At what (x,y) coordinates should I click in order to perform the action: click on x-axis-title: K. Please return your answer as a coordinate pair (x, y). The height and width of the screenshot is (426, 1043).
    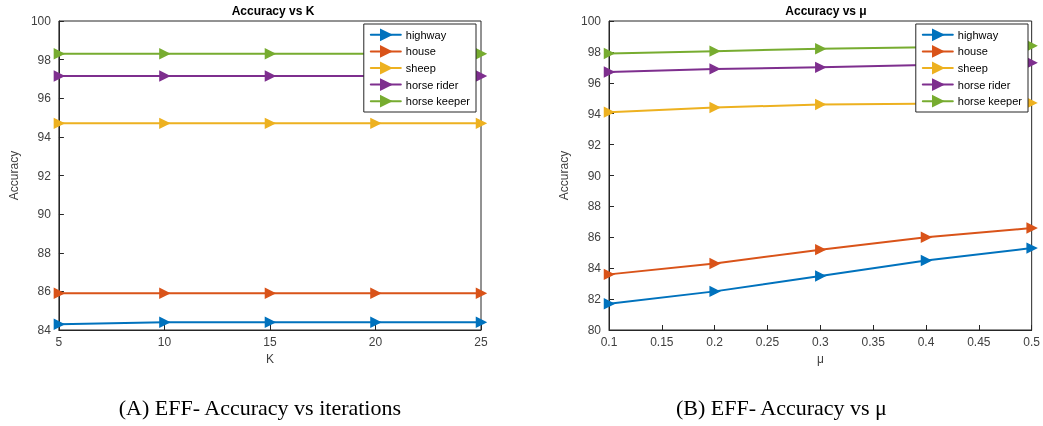
    Looking at the image, I should click on (269, 358).